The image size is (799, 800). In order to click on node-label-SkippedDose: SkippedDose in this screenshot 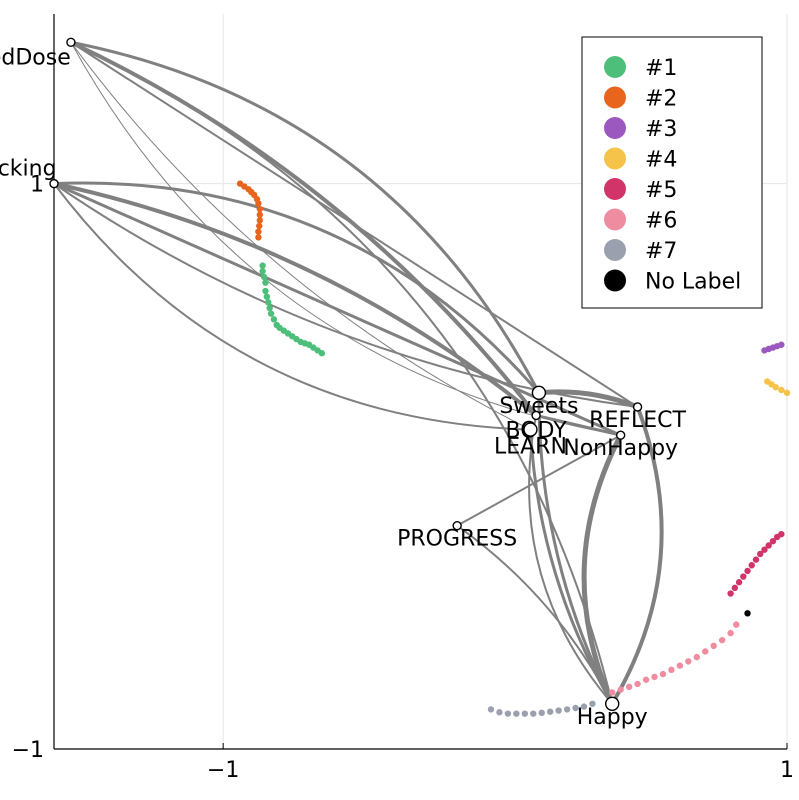, I will do `click(35, 57)`.